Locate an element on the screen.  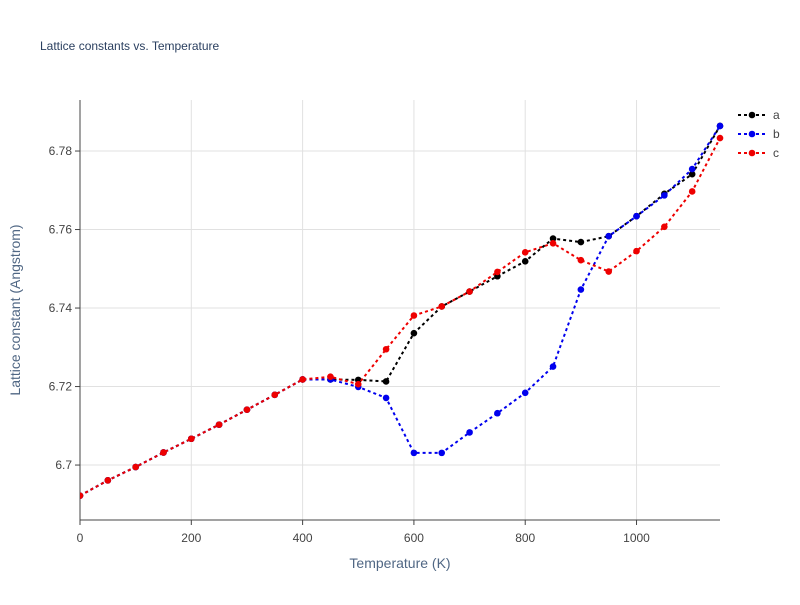
x-tick-label: 800 is located at coordinates (525, 538).